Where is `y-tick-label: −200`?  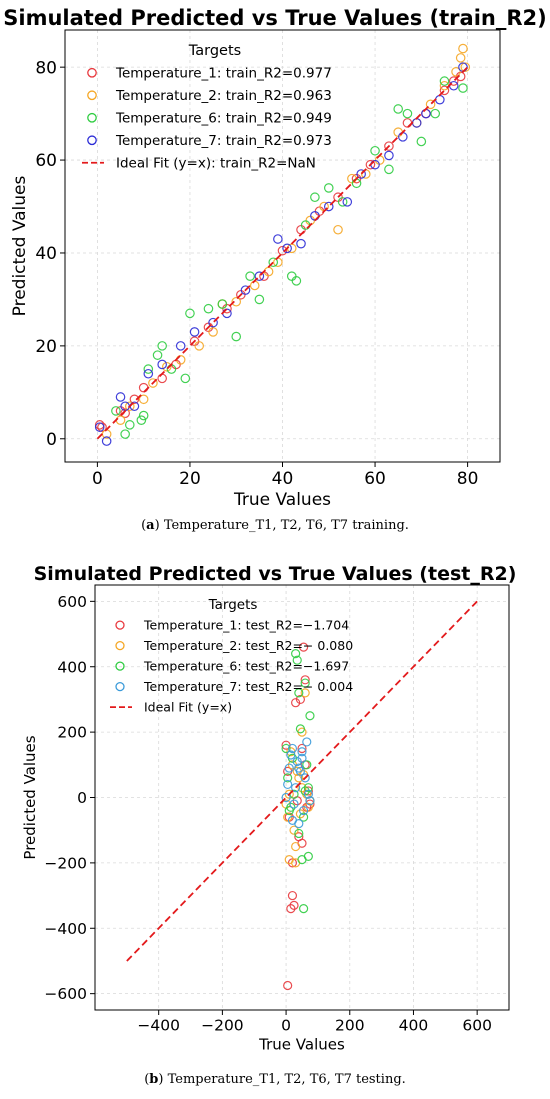 y-tick-label: −200 is located at coordinates (65, 863).